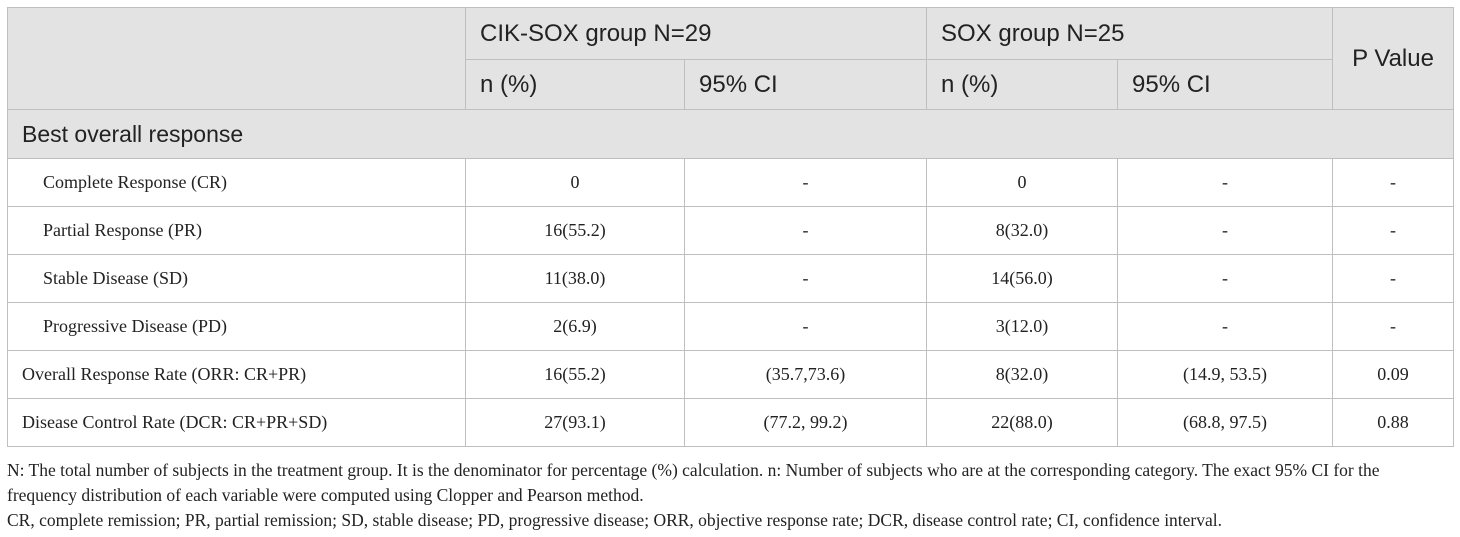  I want to click on row-label: Overall Response Rate (ORR: CR+PR), so click(236, 374).